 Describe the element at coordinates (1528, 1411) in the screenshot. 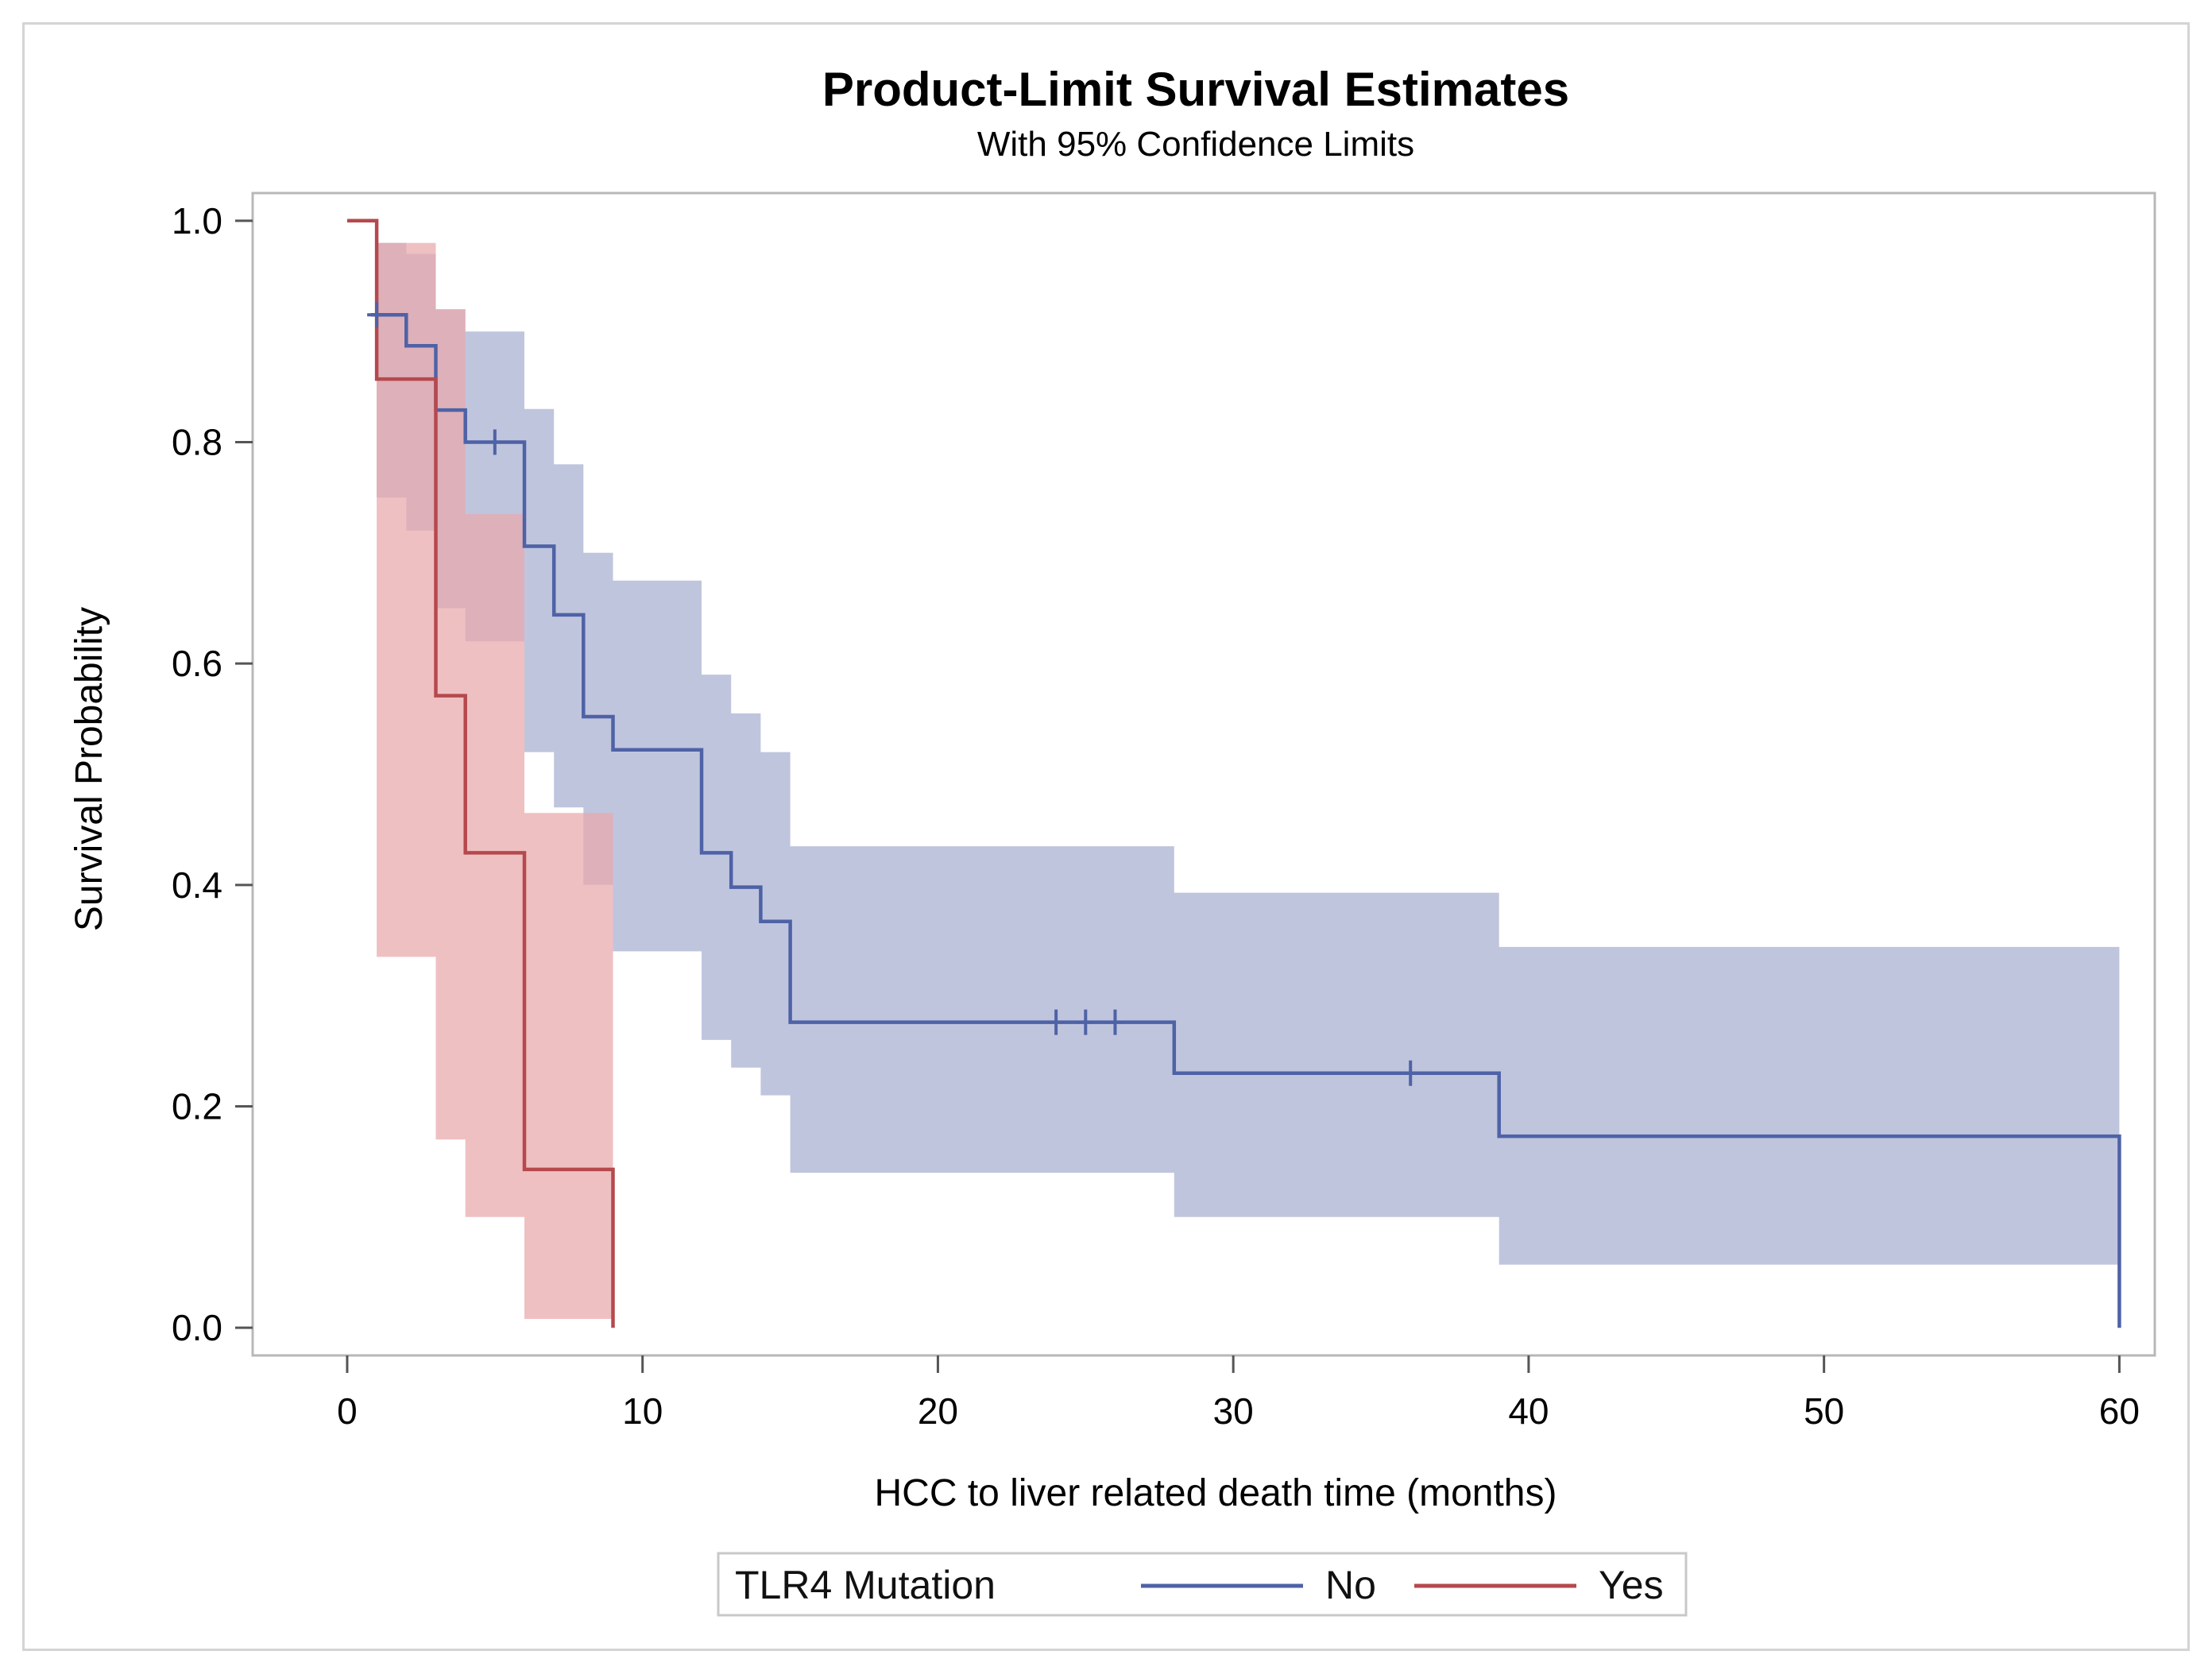

I see `x-tick-label-4: 40` at that location.